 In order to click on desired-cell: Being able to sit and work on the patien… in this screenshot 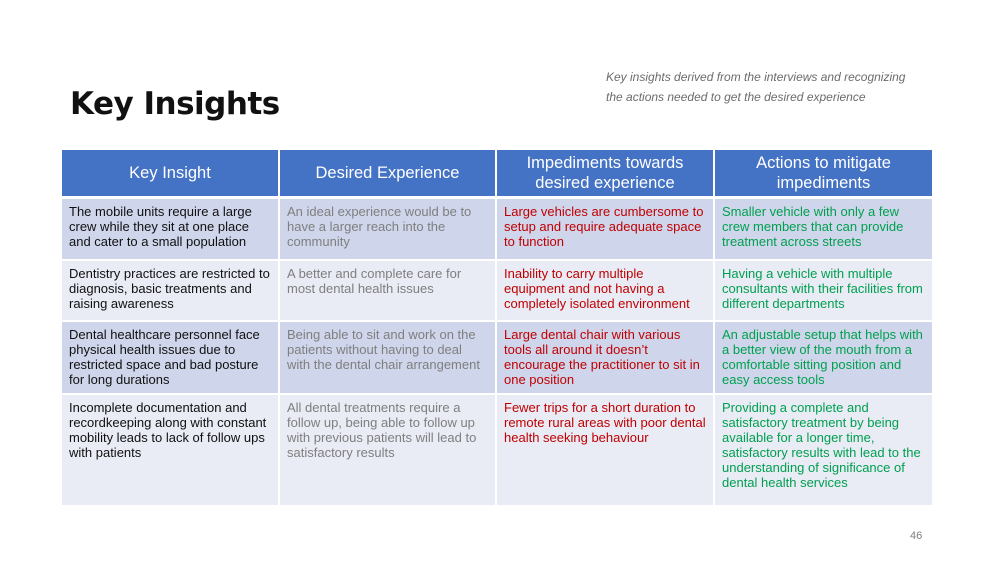, I will do `click(388, 357)`.